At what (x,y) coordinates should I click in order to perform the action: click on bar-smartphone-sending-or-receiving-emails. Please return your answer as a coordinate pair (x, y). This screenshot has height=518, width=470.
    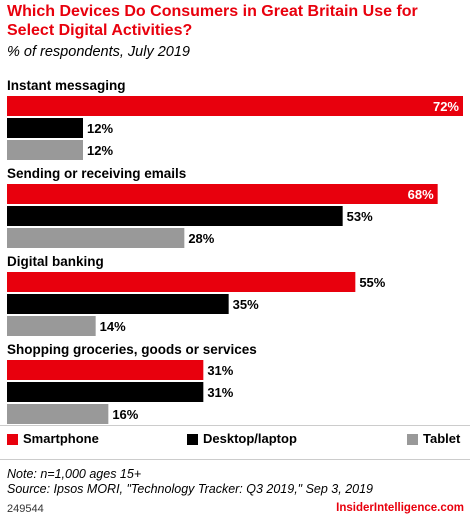
    Looking at the image, I should click on (222, 194).